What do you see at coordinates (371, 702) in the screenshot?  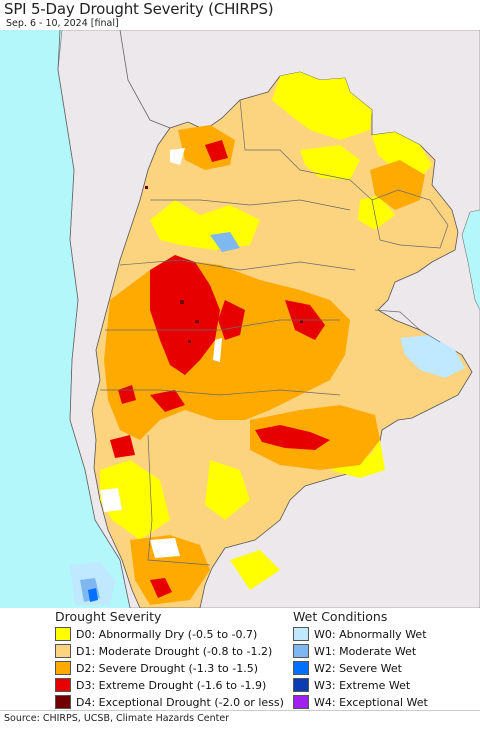 I see `legend-label: W4: Exceptional Wet` at bounding box center [371, 702].